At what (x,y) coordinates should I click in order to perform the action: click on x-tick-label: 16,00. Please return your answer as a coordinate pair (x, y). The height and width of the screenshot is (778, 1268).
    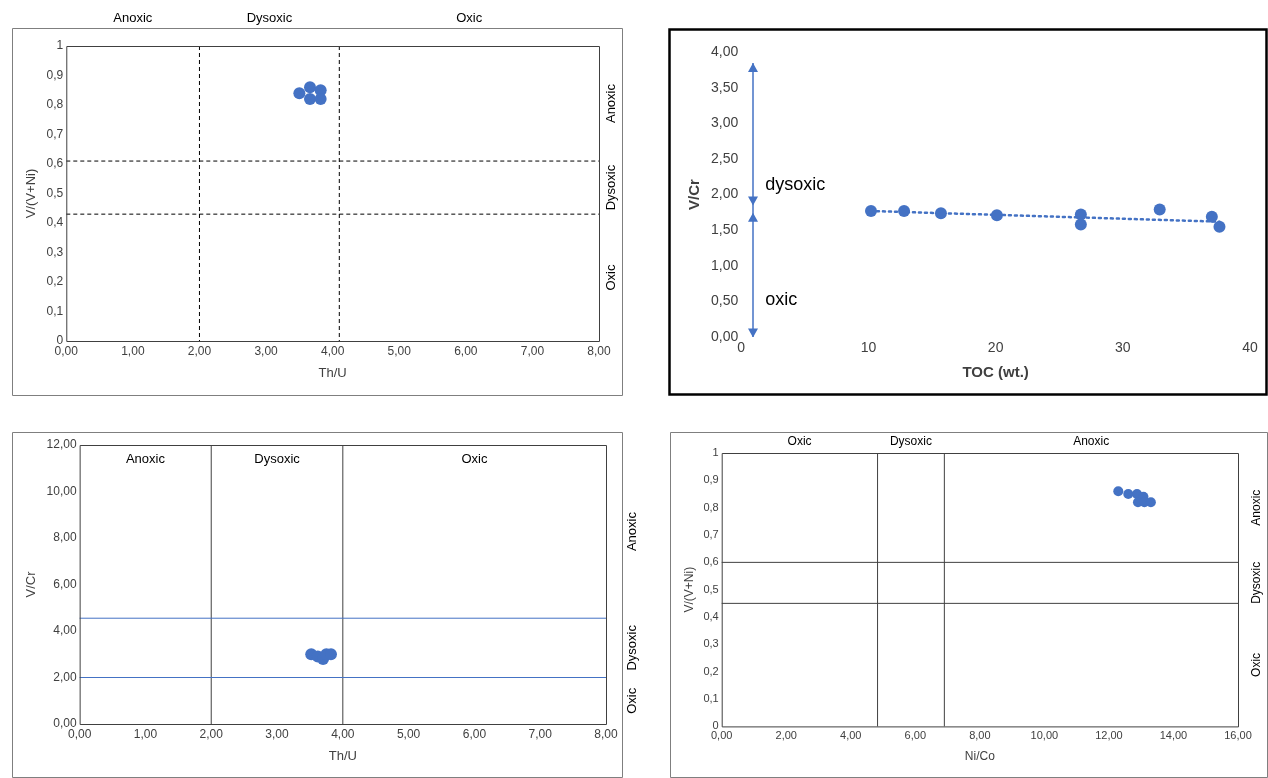
    Looking at the image, I should click on (1238, 735).